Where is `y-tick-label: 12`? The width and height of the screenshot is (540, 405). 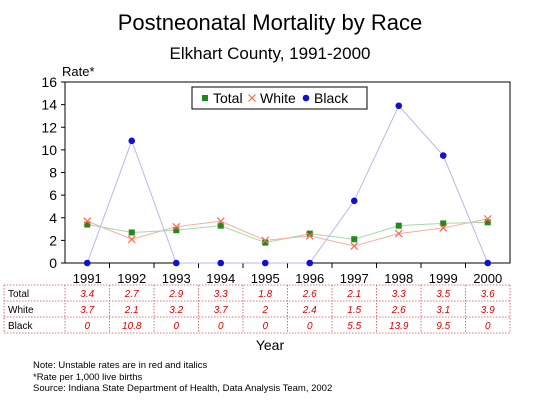 y-tick-label: 12 is located at coordinates (49, 127).